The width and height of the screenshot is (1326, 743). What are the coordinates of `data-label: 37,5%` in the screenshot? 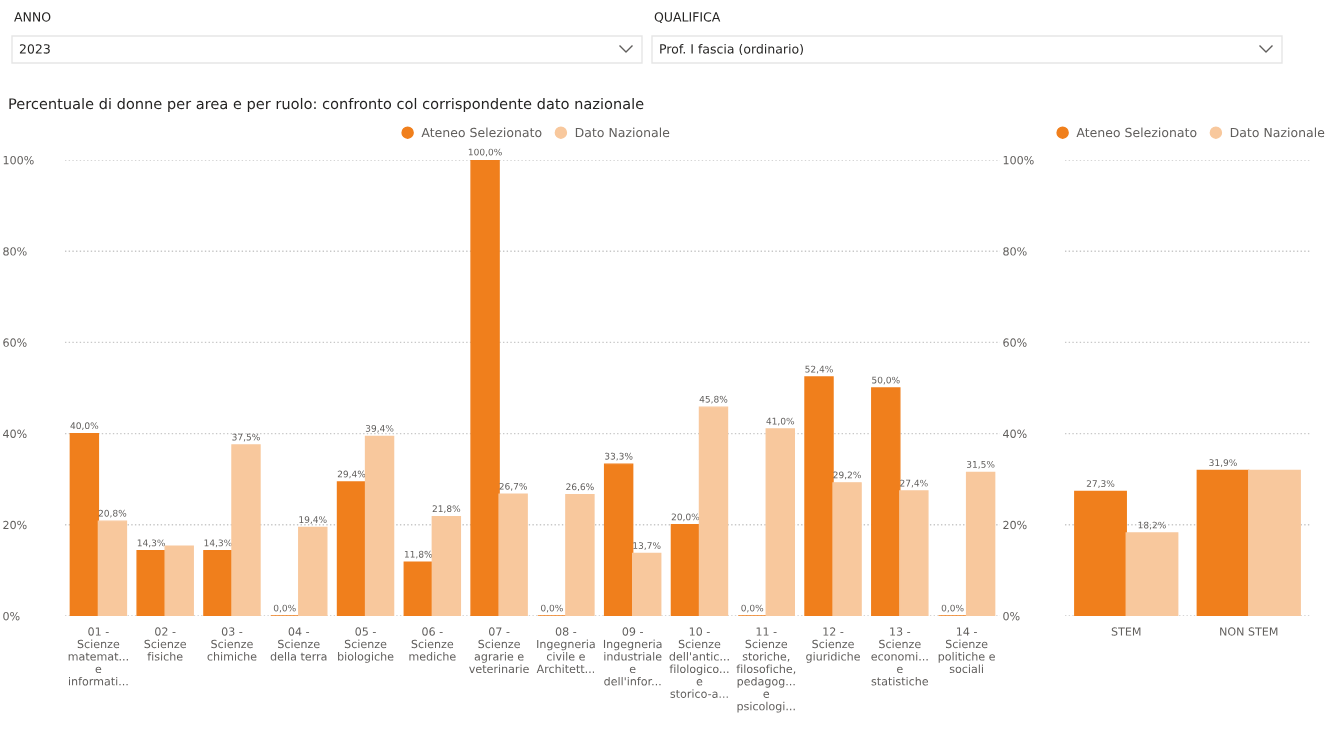 It's located at (246, 437).